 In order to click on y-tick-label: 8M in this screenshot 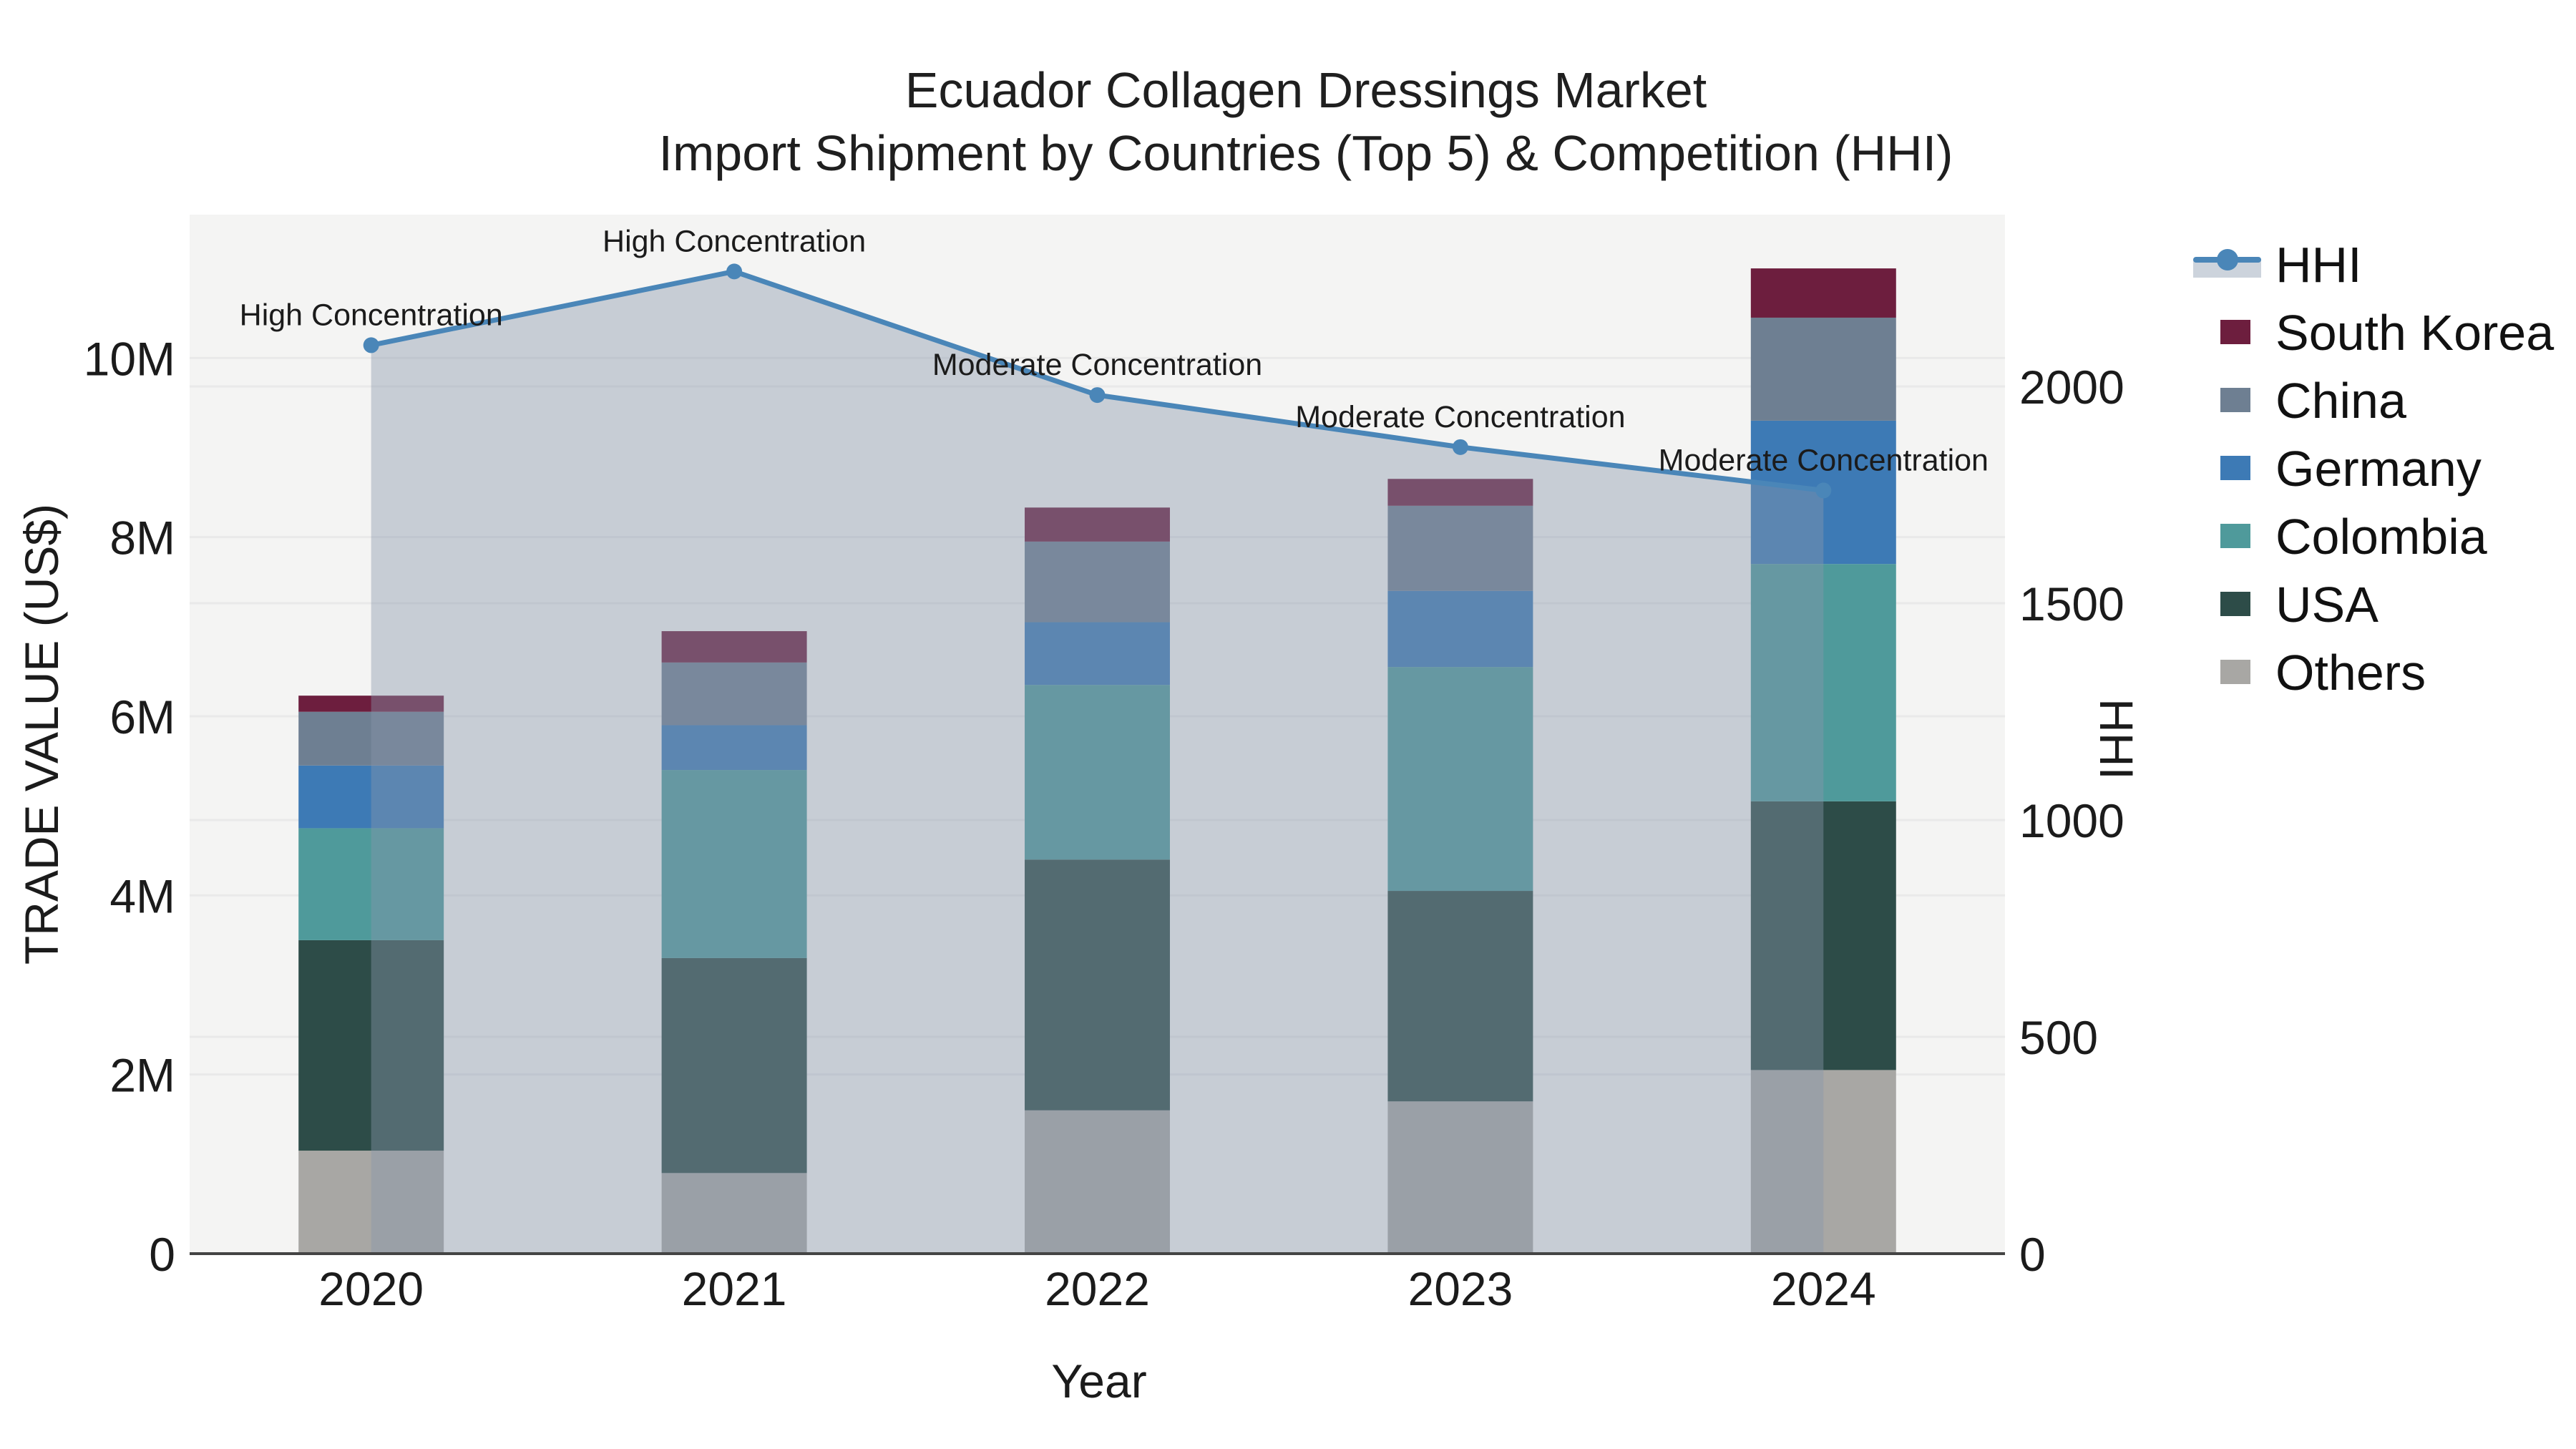, I will do `click(142, 538)`.